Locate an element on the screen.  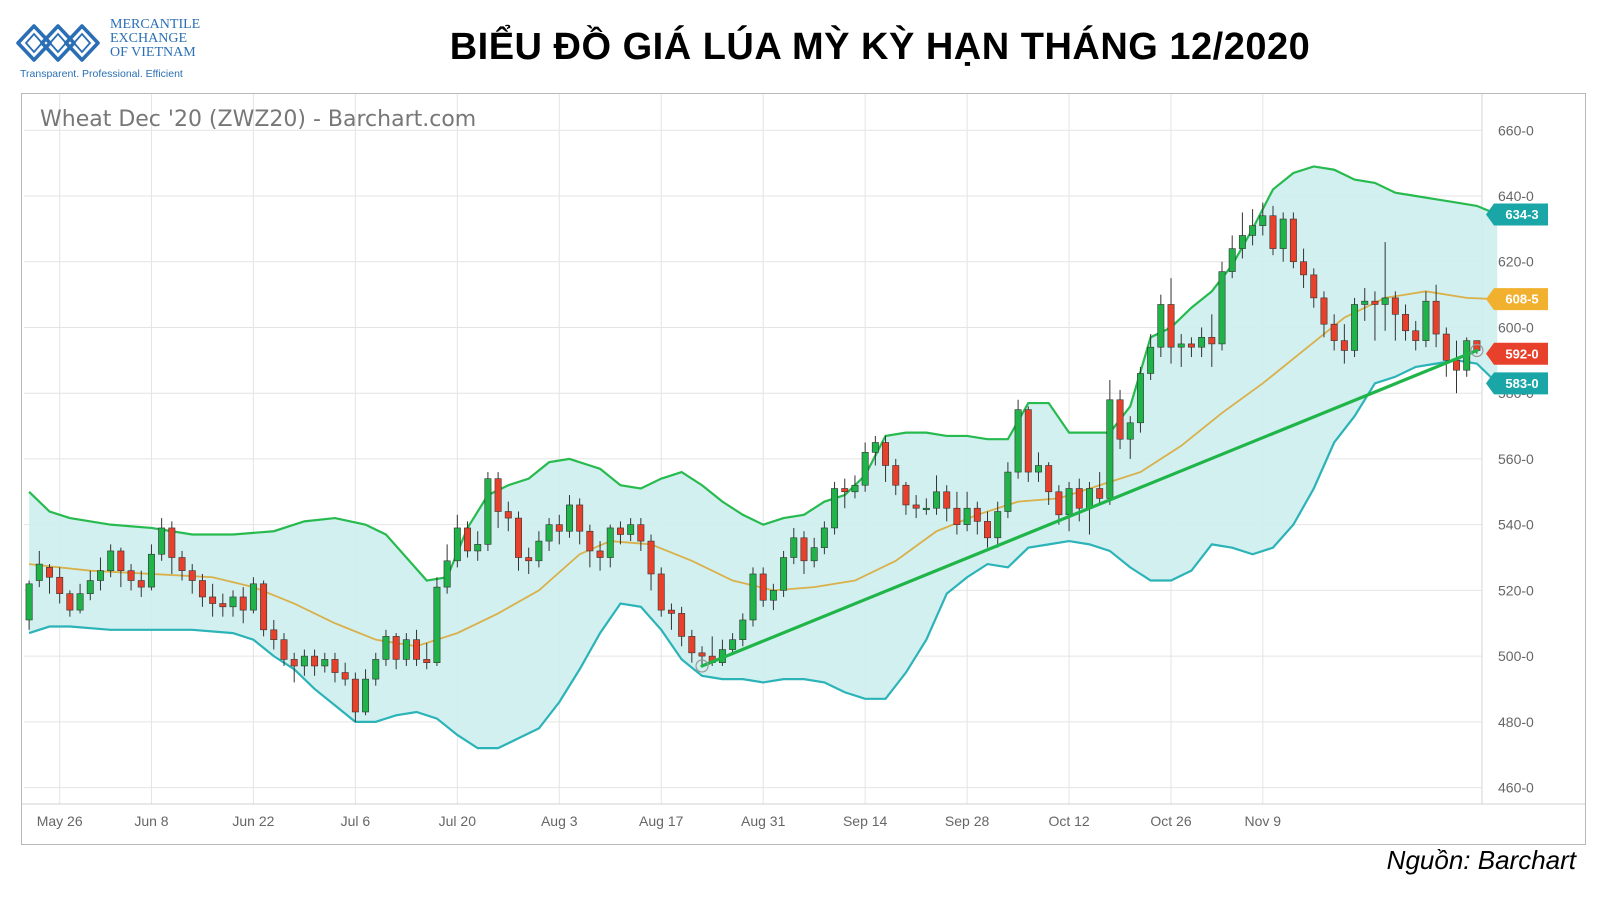
source-caption: Nguồn: Barchart is located at coordinates (1481, 860).